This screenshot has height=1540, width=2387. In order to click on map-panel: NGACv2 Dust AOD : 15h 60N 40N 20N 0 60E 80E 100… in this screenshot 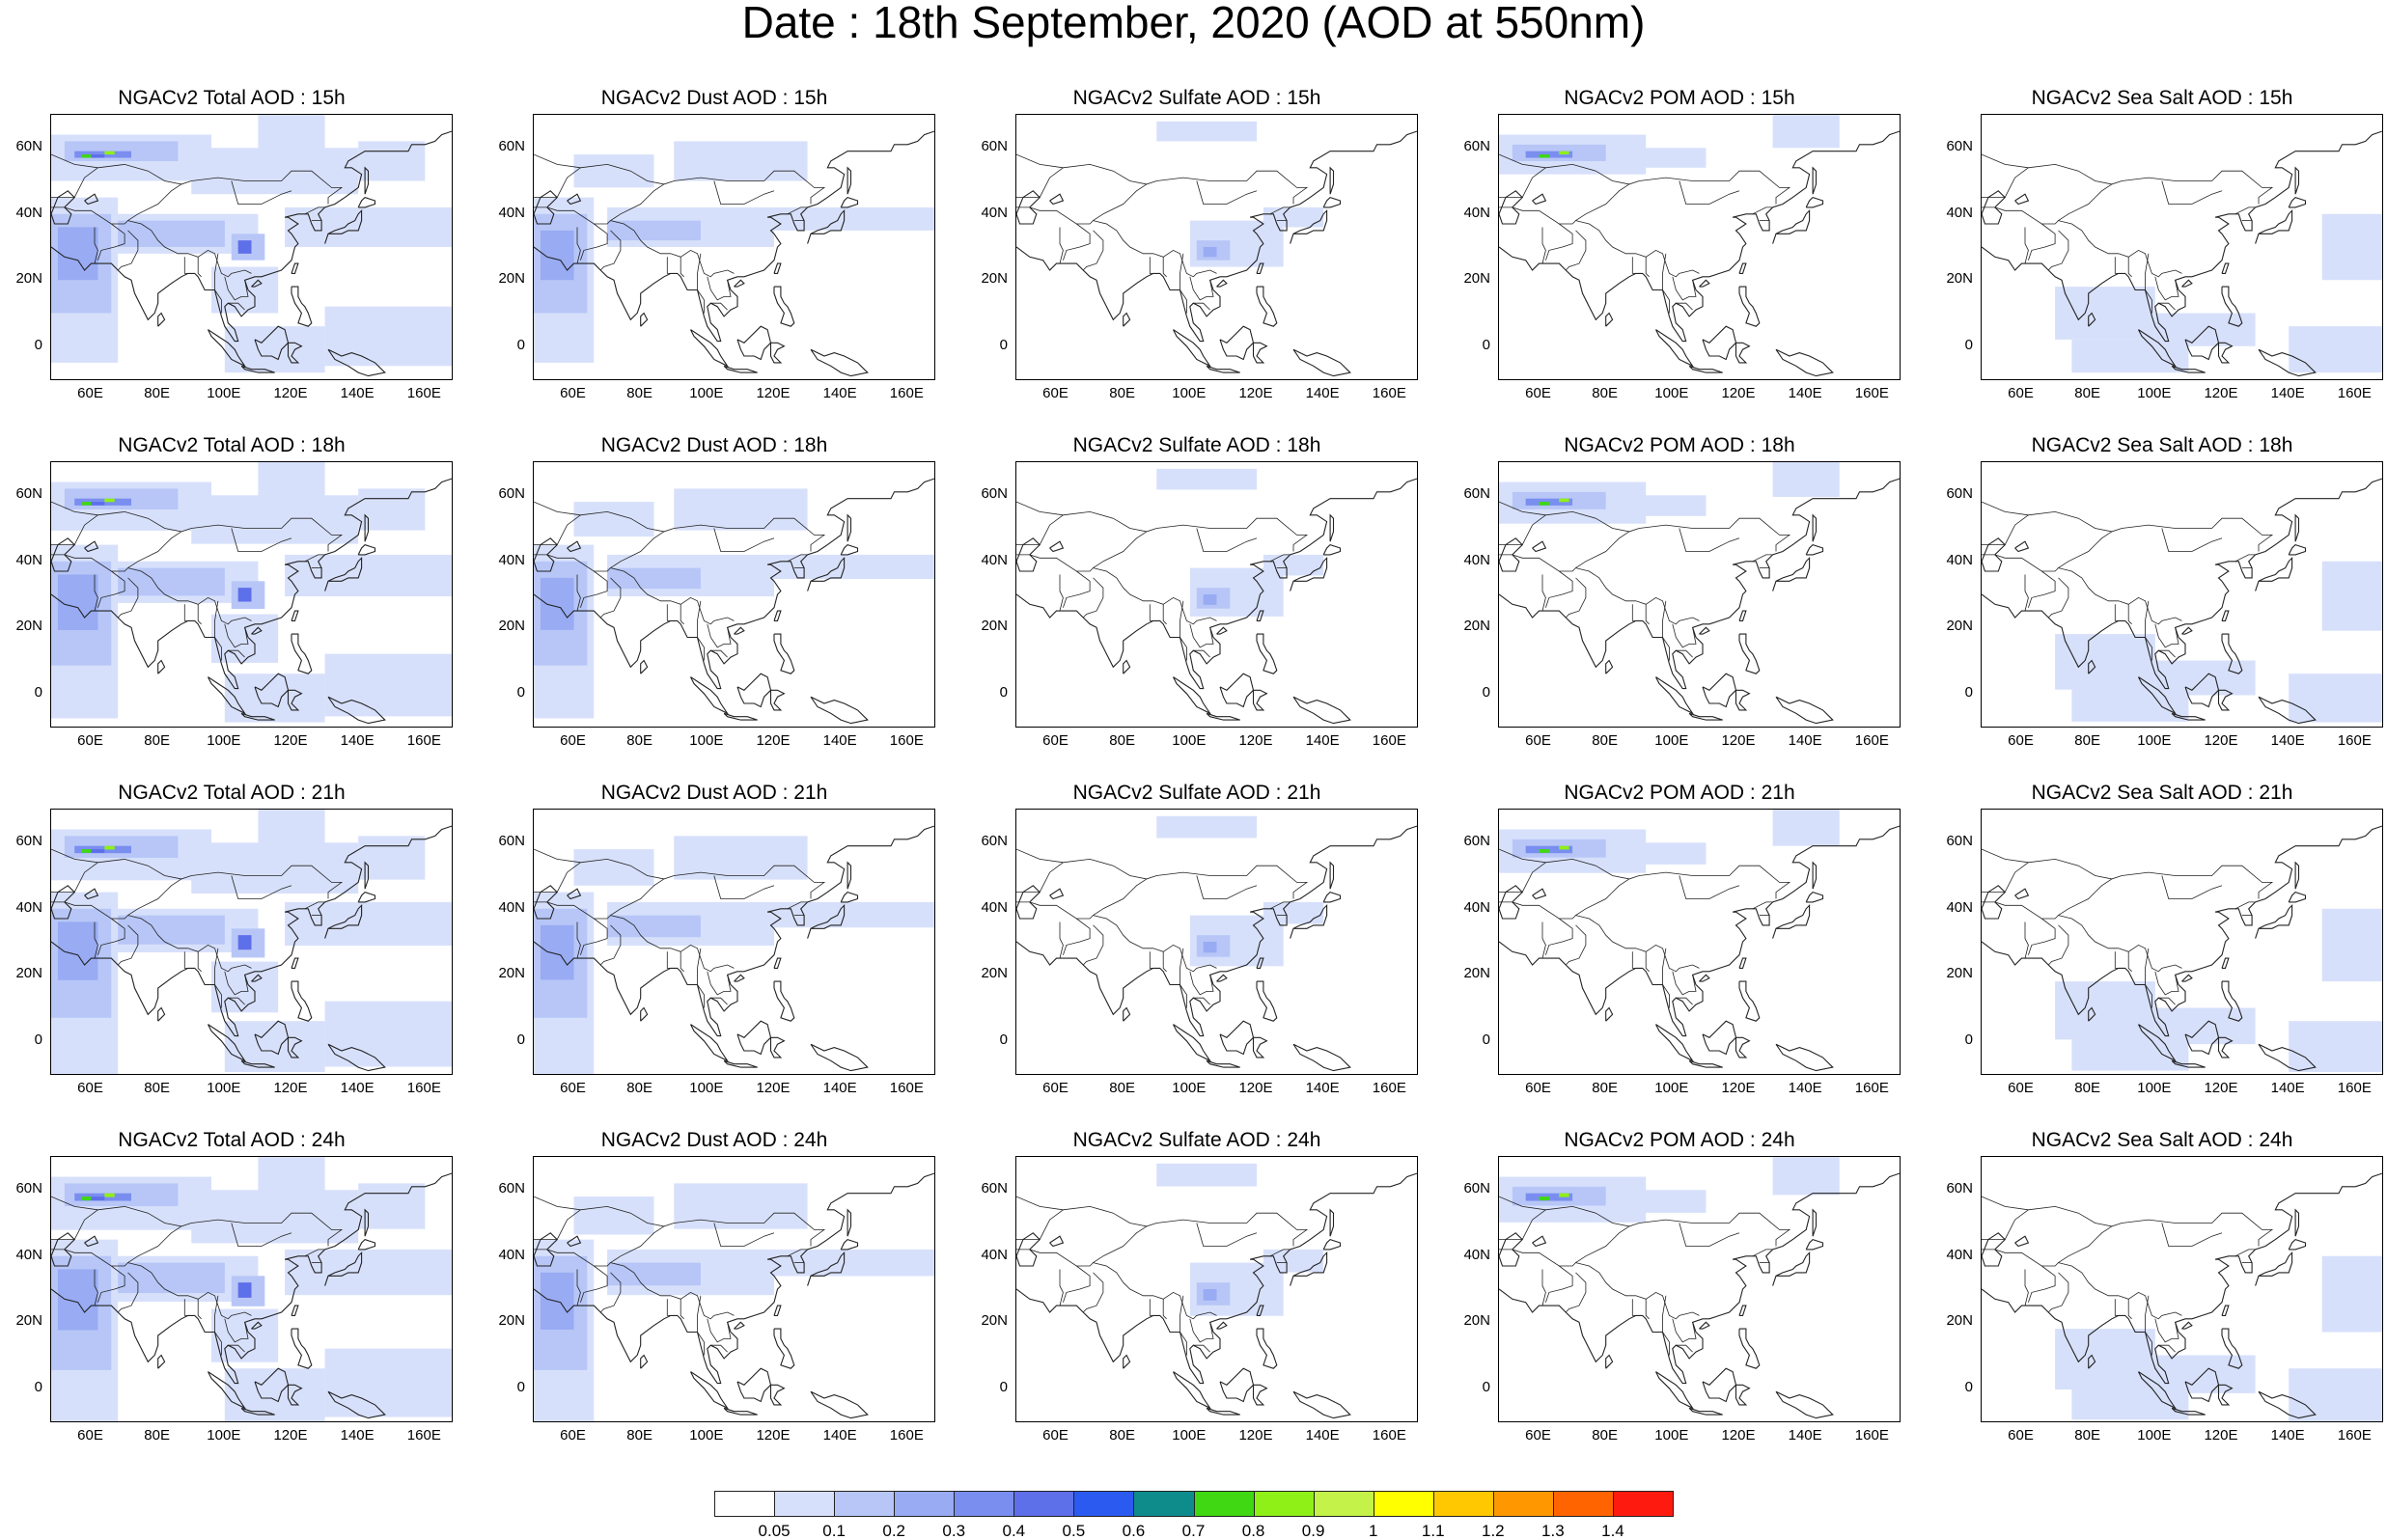, I will do `click(714, 256)`.